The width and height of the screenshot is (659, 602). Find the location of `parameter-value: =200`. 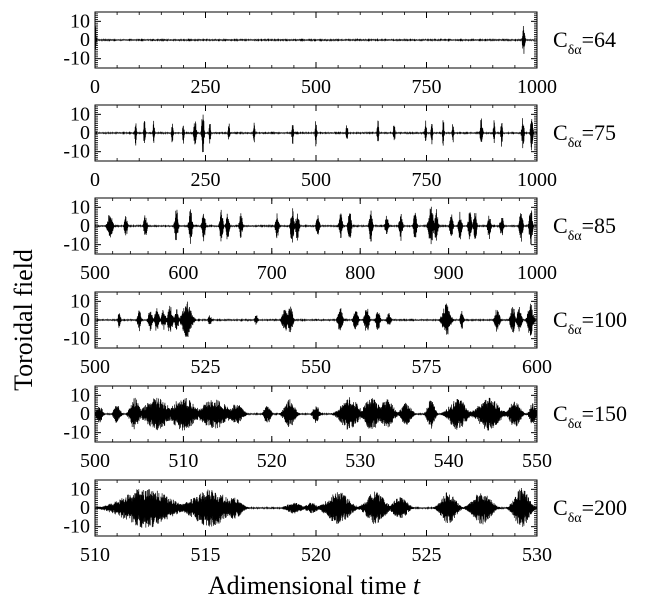

parameter-value: =200 is located at coordinates (604, 507).